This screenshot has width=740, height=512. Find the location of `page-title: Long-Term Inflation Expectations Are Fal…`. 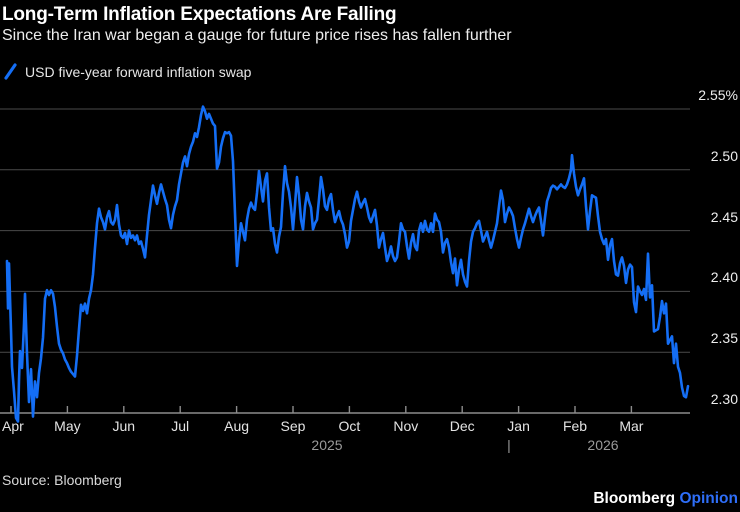

page-title: Long-Term Inflation Expectations Are Fal… is located at coordinates (199, 14).